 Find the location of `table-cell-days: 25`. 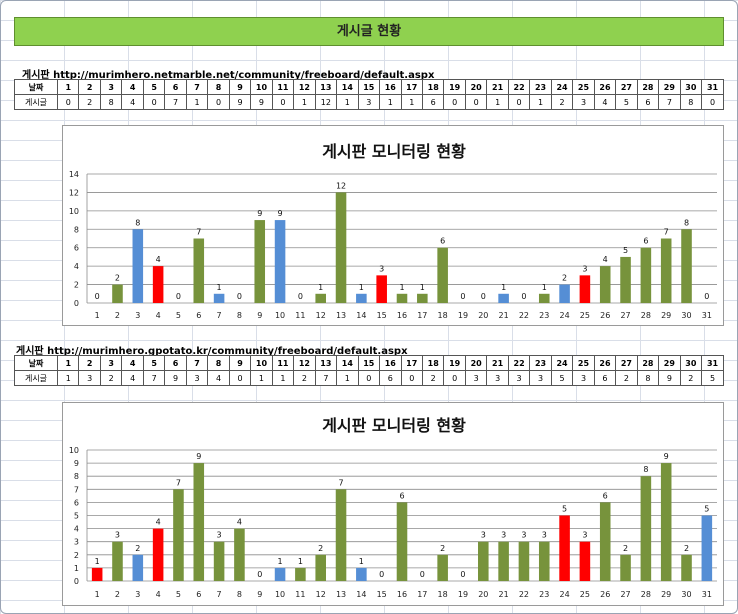

table-cell-days: 25 is located at coordinates (583, 87).